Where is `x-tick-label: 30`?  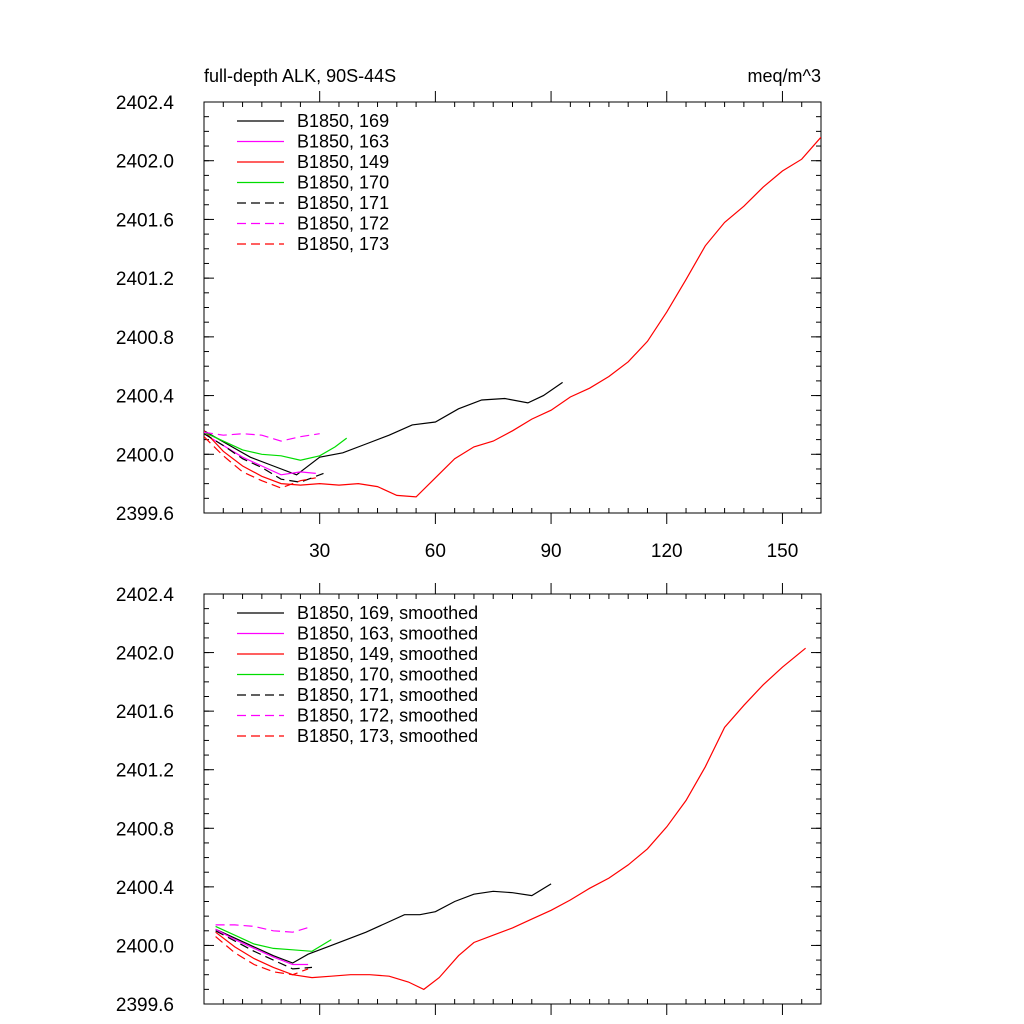
x-tick-label: 30 is located at coordinates (319, 551).